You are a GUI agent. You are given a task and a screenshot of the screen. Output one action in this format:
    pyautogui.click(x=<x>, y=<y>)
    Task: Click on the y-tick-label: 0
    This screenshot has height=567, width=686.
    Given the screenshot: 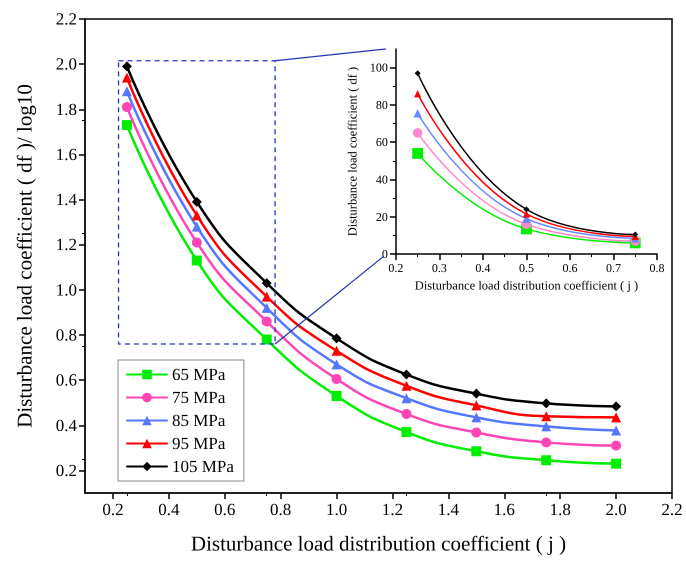 What is the action you would take?
    pyautogui.click(x=385, y=254)
    